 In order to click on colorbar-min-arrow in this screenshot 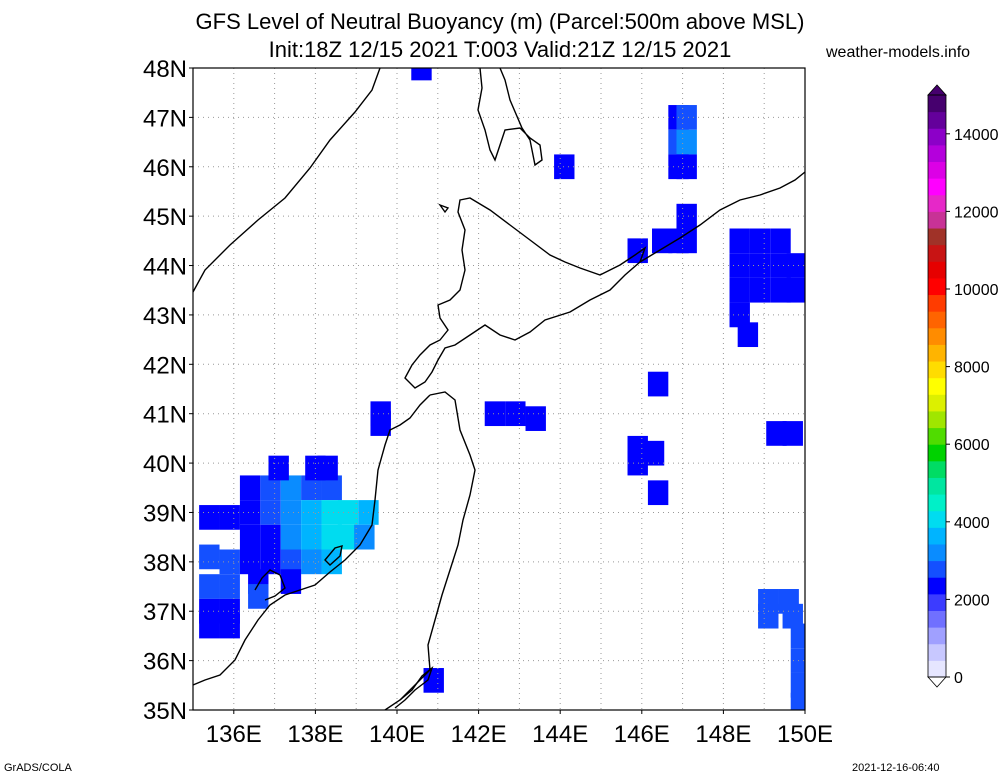, I will do `click(937, 682)`.